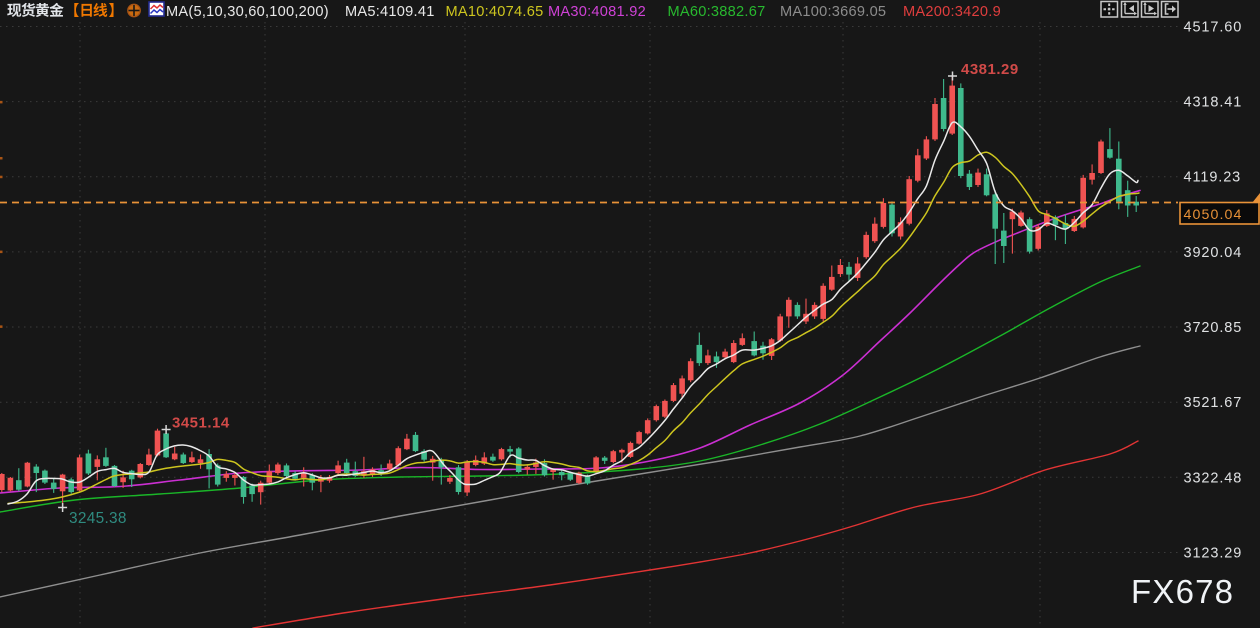 The width and height of the screenshot is (1260, 628). What do you see at coordinates (1213, 554) in the screenshot?
I see `svg-text: 3123.29` at bounding box center [1213, 554].